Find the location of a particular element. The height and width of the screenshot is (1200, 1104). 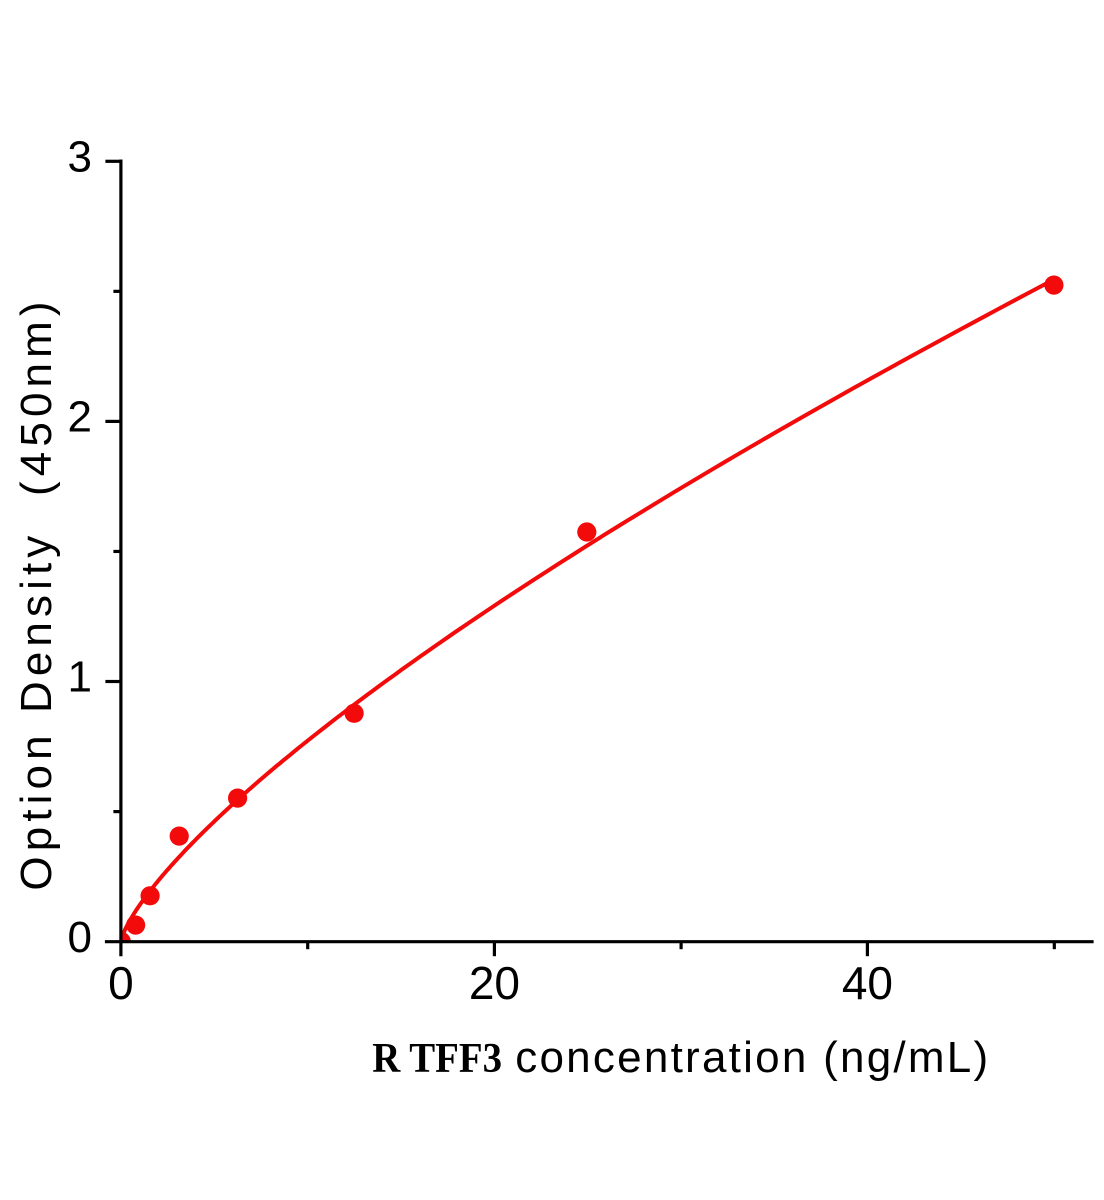

svg-text: 3 is located at coordinates (80, 157).